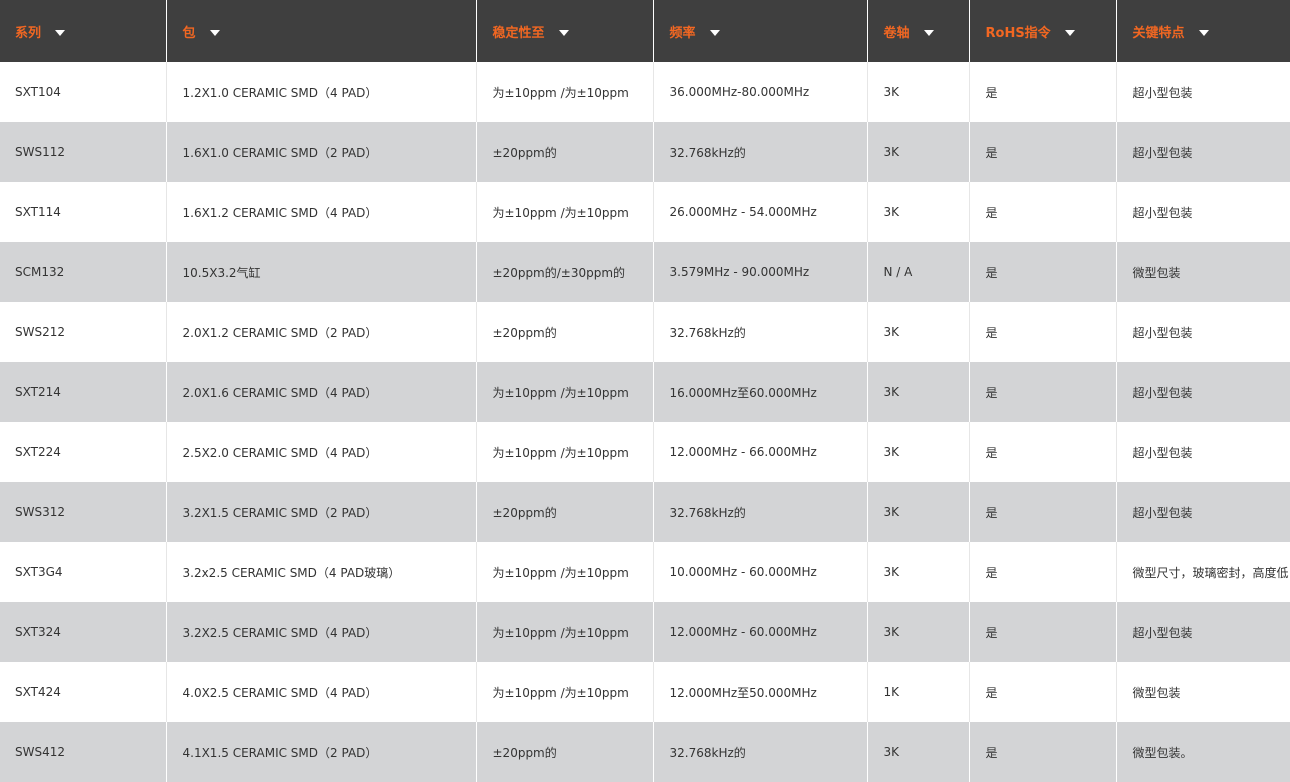  Describe the element at coordinates (321, 212) in the screenshot. I see `table-cell: 1.6X1.2 CERAMIC SMD（4 PAD）` at that location.